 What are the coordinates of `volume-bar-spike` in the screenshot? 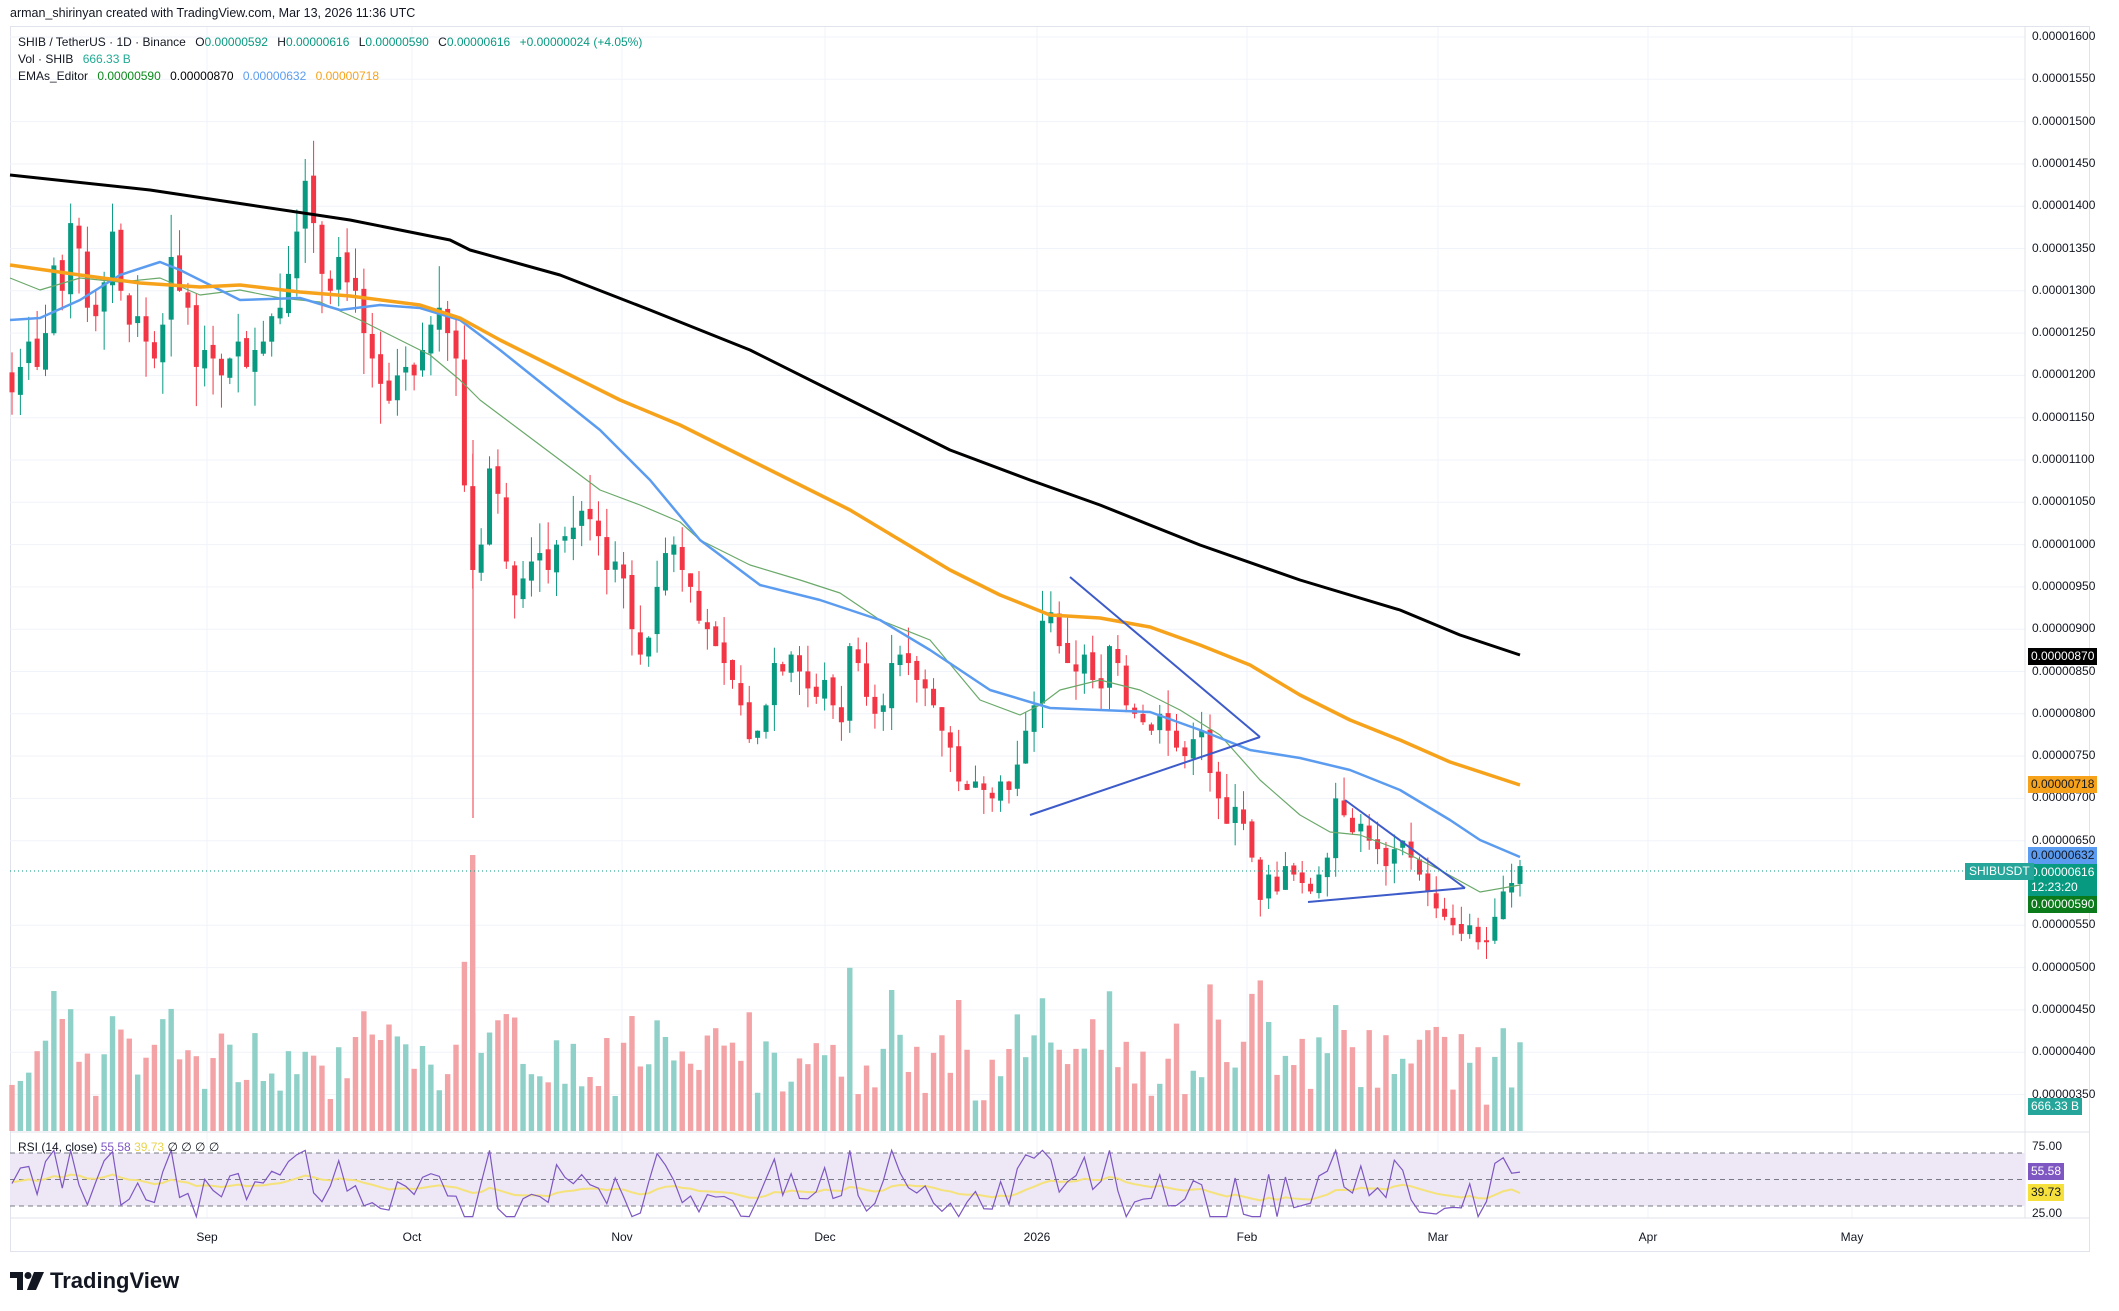 It's located at (473, 993).